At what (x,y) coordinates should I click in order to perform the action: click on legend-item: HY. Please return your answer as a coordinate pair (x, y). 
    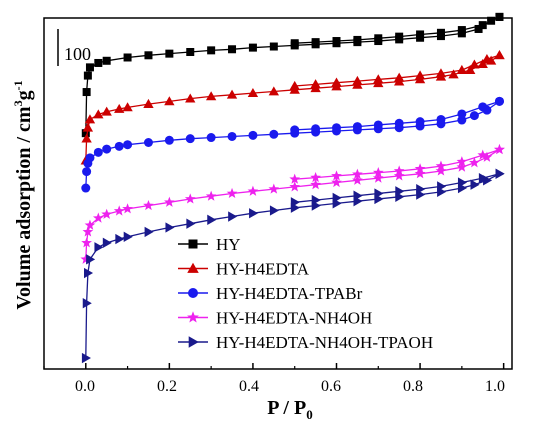
    Looking at the image, I should click on (209, 244).